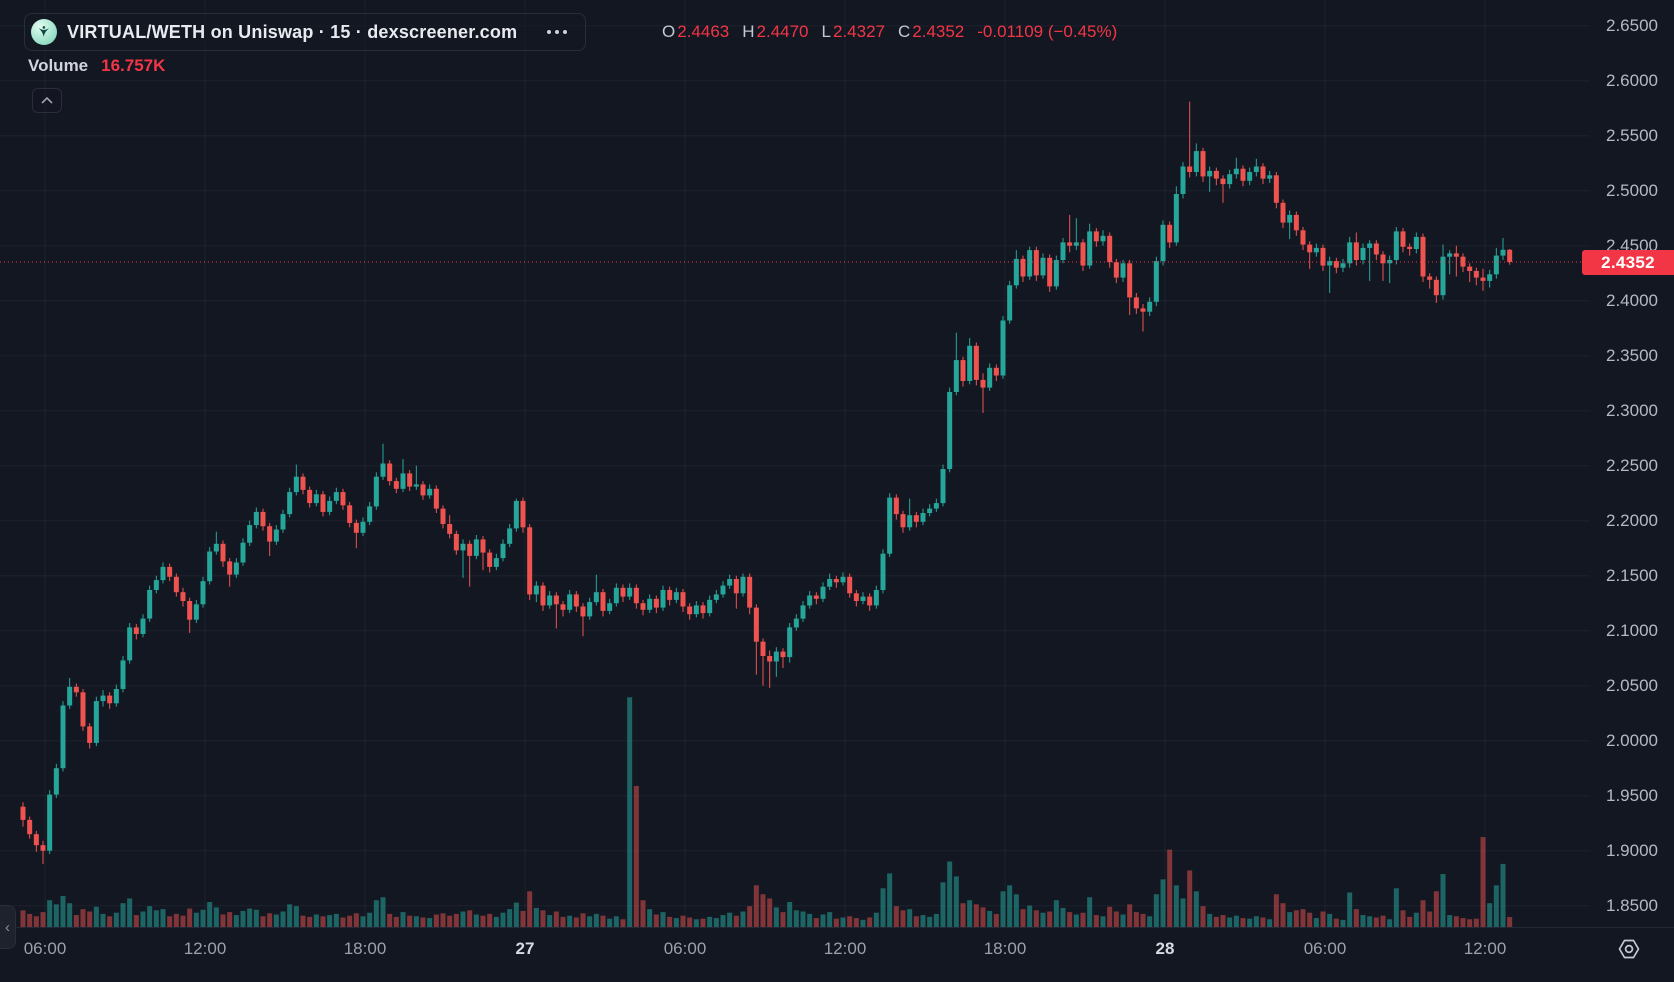 The width and height of the screenshot is (1674, 982). I want to click on volume-readout: Volume 16.757K, so click(96, 66).